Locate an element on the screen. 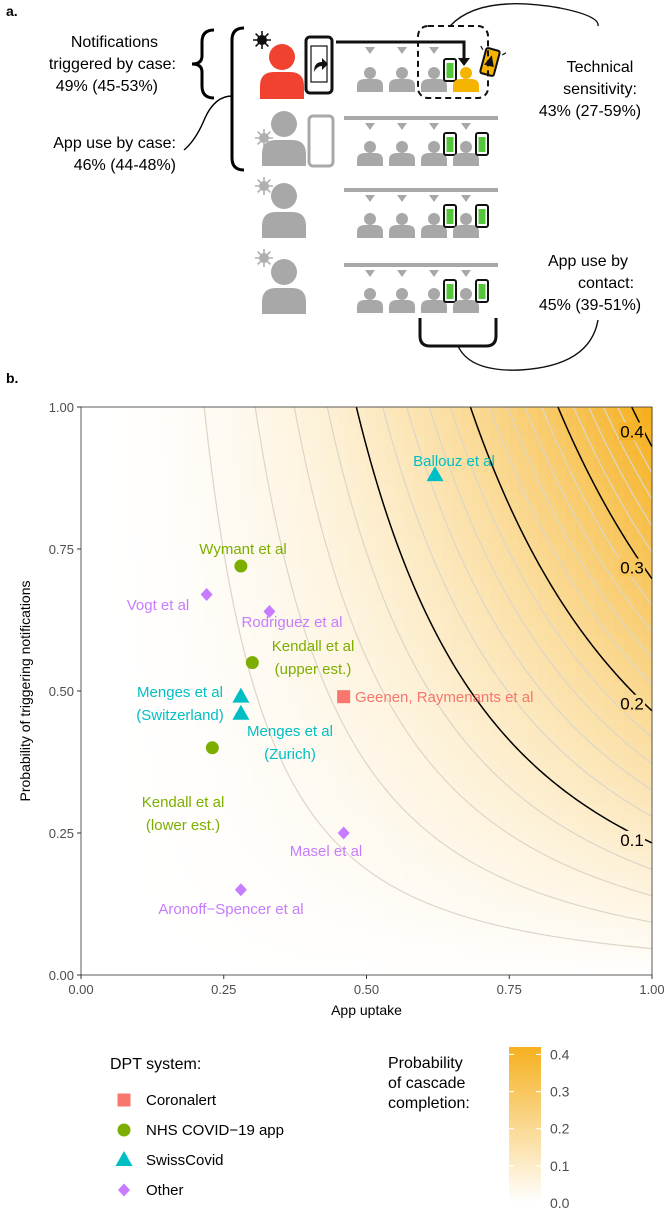 This screenshot has width=666, height=1212. point-label: Vogt et al is located at coordinates (158, 605).